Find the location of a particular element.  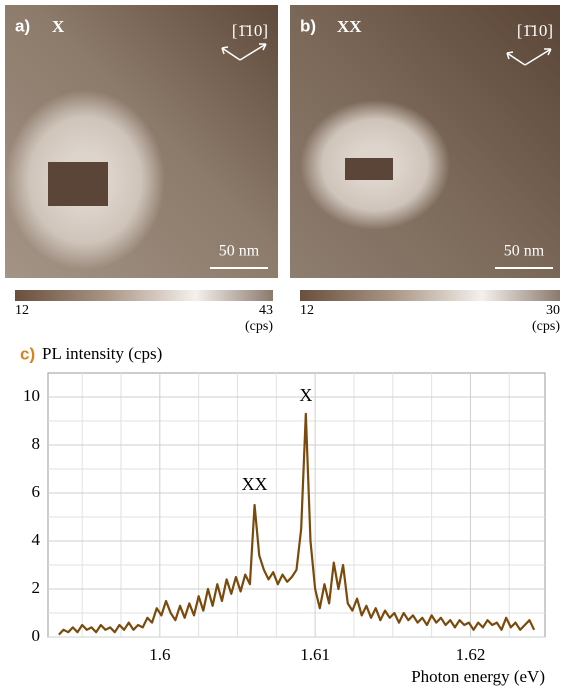

panel-title: XX is located at coordinates (349, 26).